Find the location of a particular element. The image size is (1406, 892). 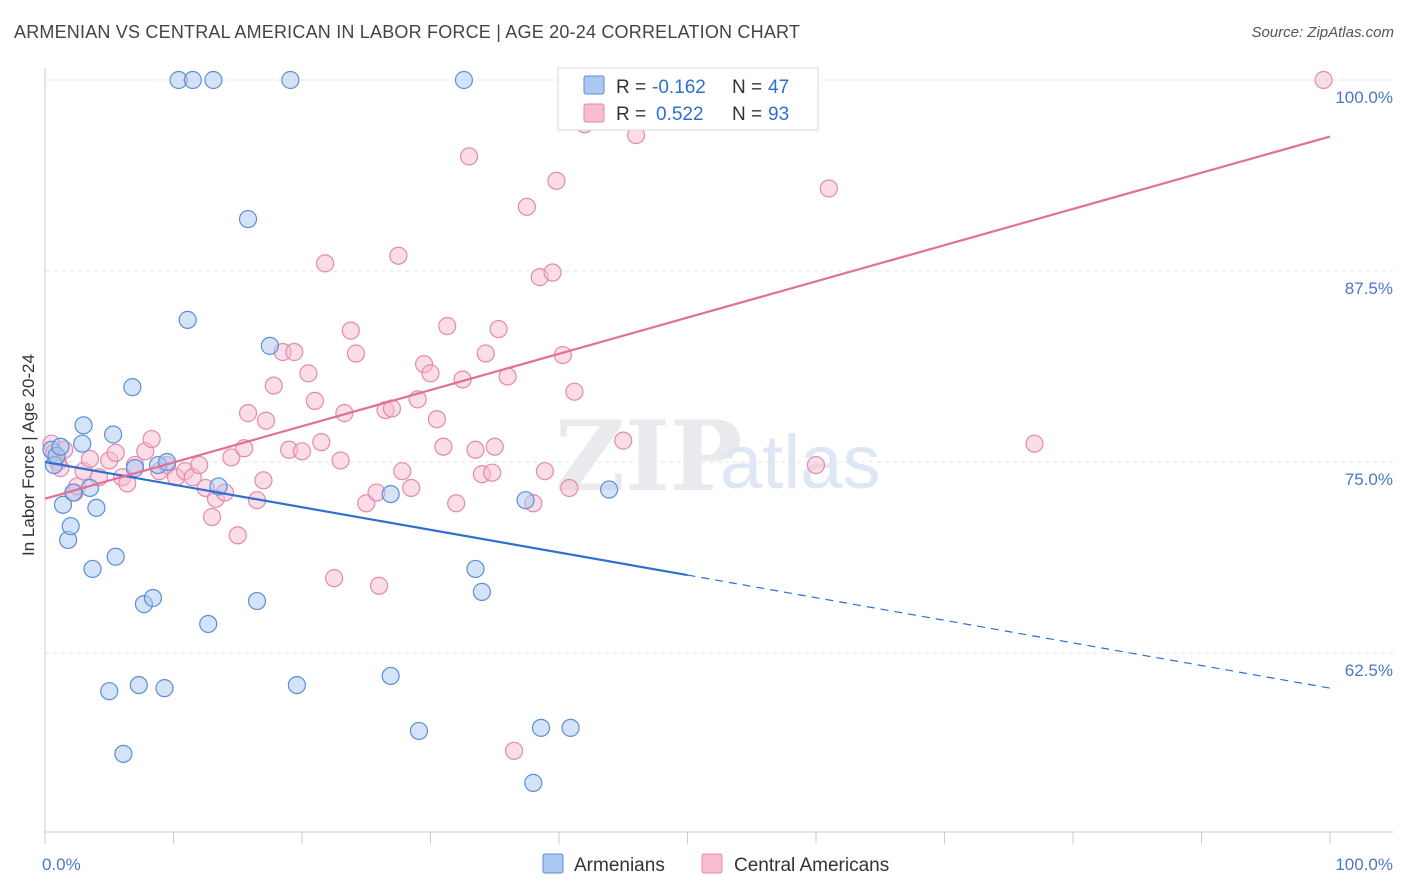

legend-n-value-2: 93 is located at coordinates (778, 114).